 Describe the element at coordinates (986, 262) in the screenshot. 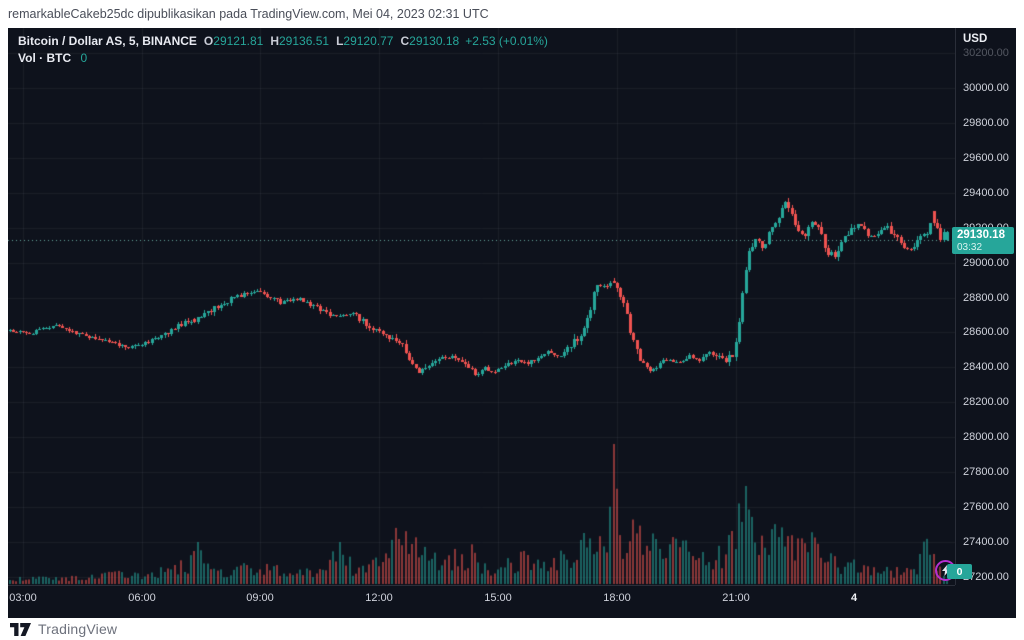

I see `price-tick-label: 29000.00` at that location.